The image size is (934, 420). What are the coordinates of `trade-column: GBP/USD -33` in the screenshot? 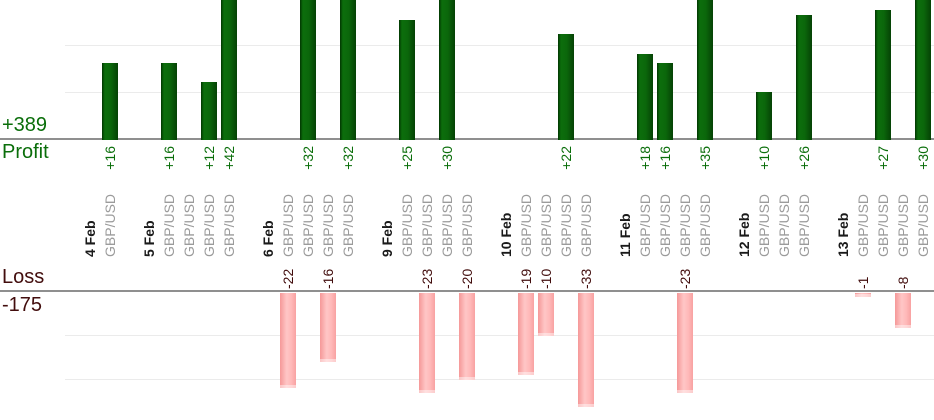 It's located at (586, 210).